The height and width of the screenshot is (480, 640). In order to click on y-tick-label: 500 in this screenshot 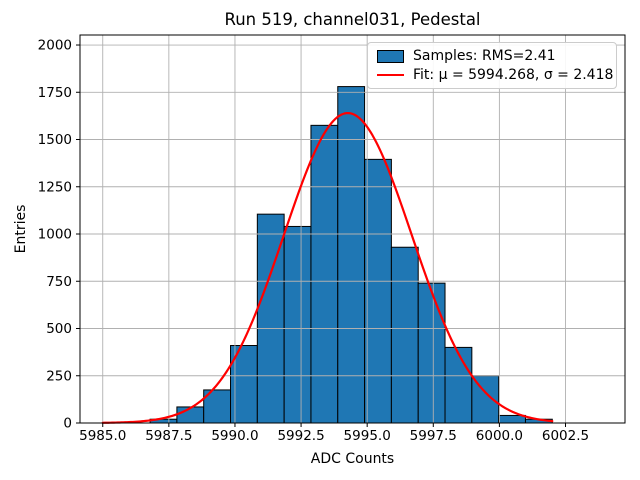, I will do `click(59, 329)`.